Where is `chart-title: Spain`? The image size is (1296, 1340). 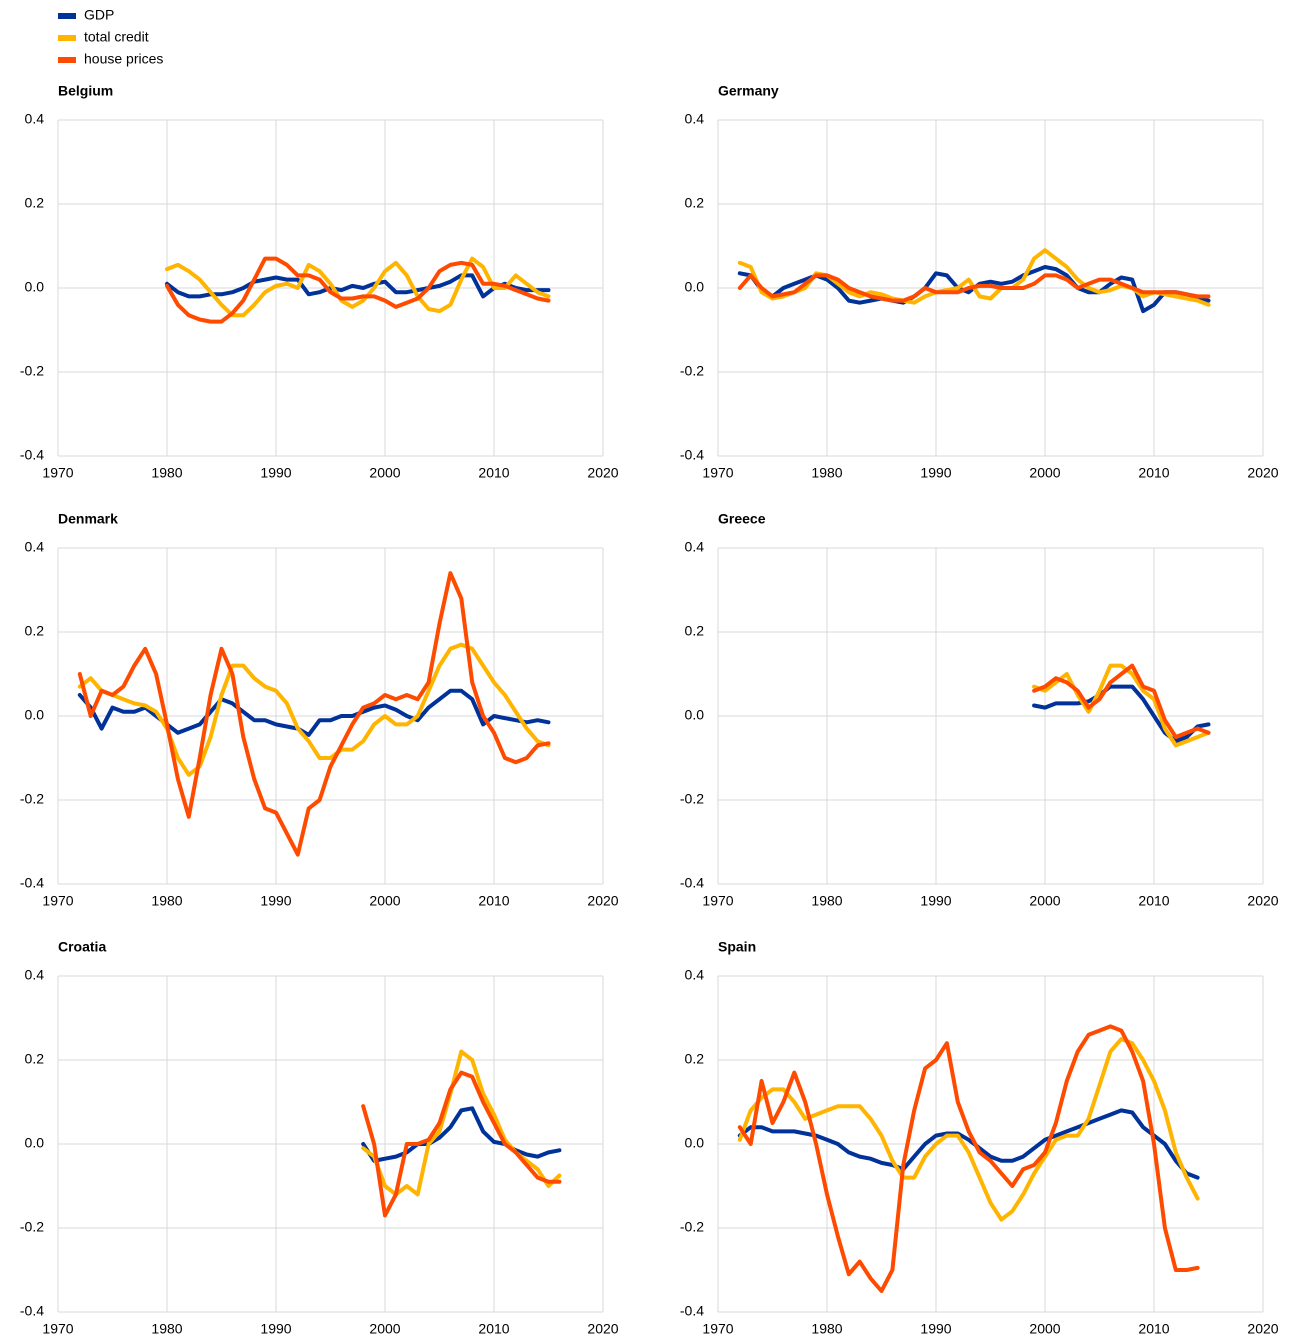
chart-title: Spain is located at coordinates (737, 947).